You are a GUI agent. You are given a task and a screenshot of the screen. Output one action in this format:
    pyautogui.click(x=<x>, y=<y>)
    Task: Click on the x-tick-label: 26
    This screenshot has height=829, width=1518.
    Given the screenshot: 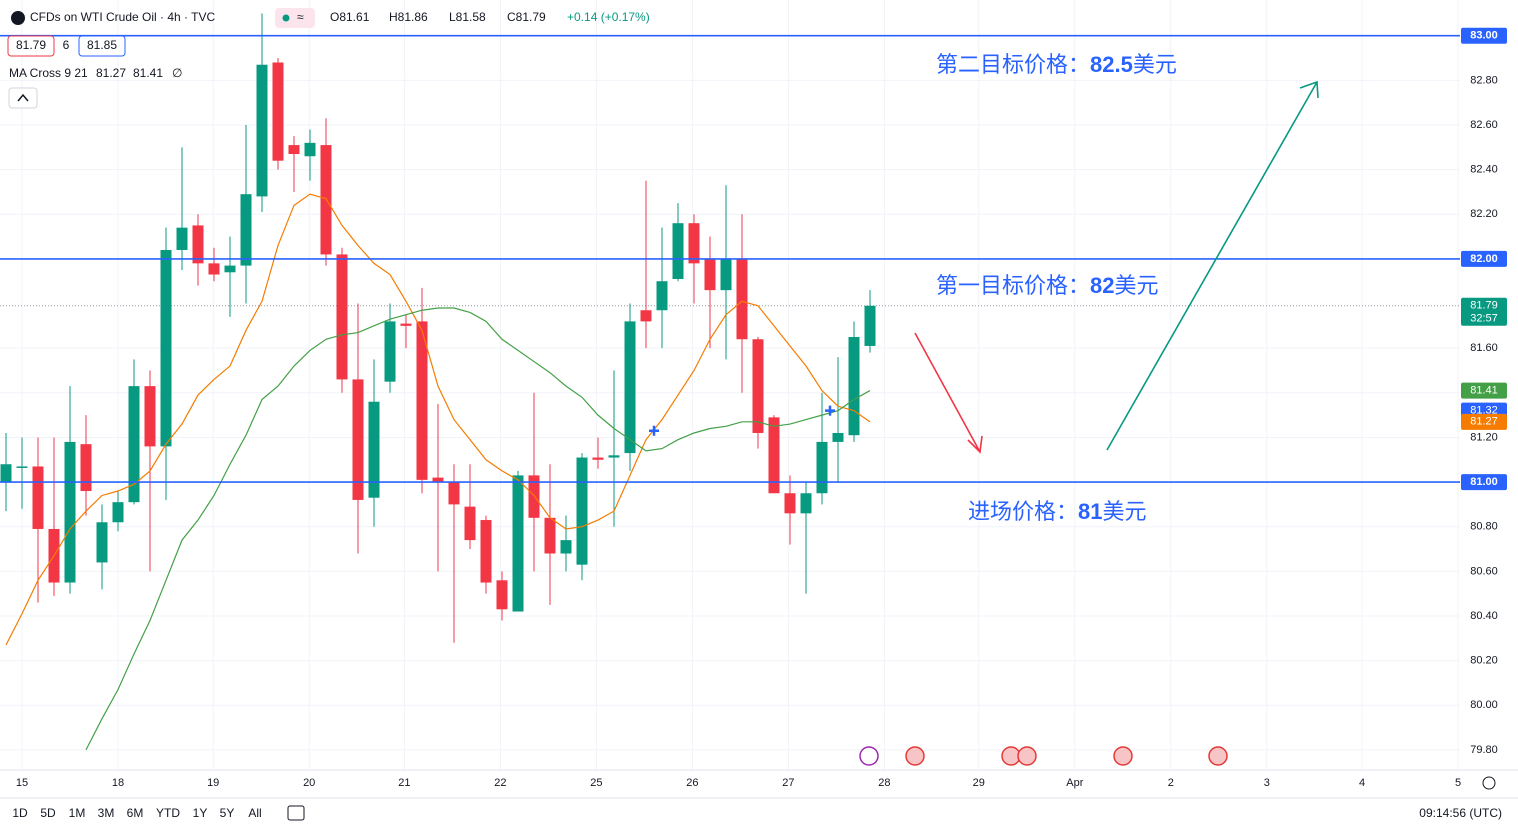 What is the action you would take?
    pyautogui.click(x=692, y=783)
    